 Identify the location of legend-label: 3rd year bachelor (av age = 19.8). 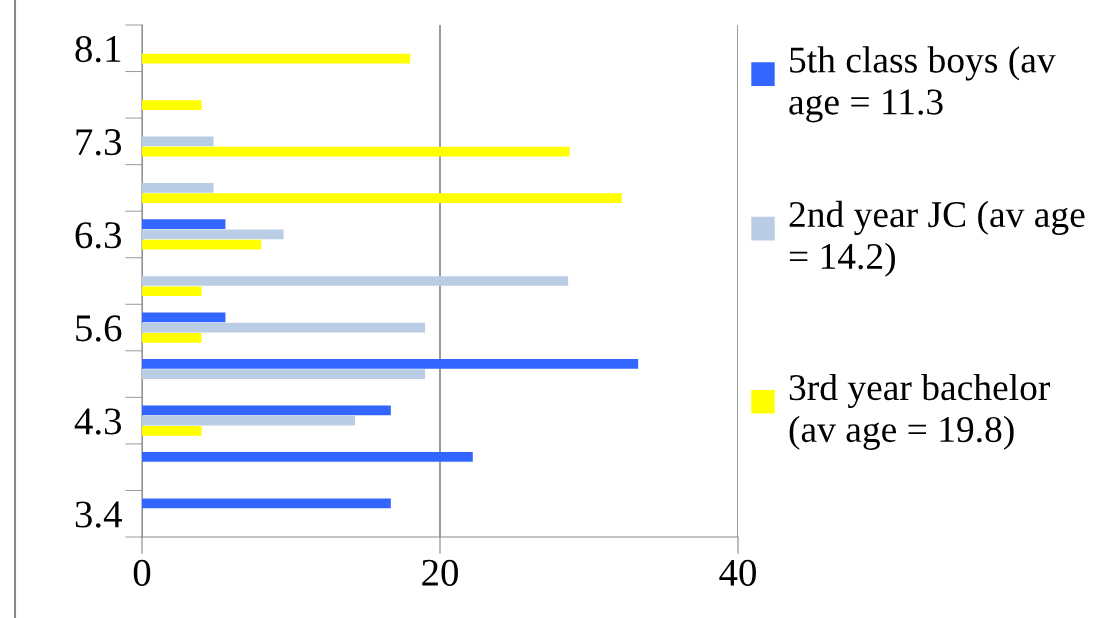
(920, 411).